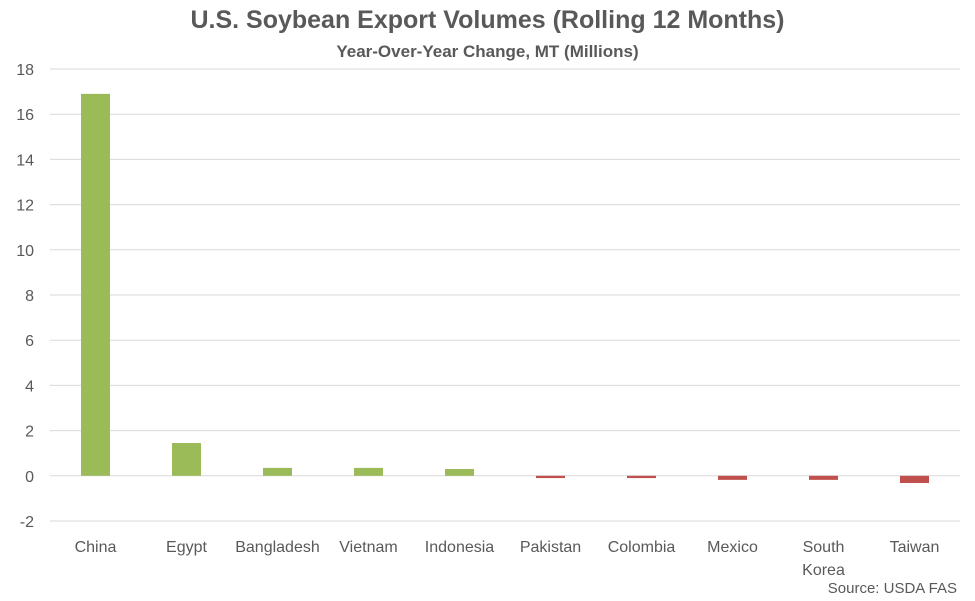 The height and width of the screenshot is (601, 975). What do you see at coordinates (892, 588) in the screenshot?
I see `source-note: Source: USDA FAS` at bounding box center [892, 588].